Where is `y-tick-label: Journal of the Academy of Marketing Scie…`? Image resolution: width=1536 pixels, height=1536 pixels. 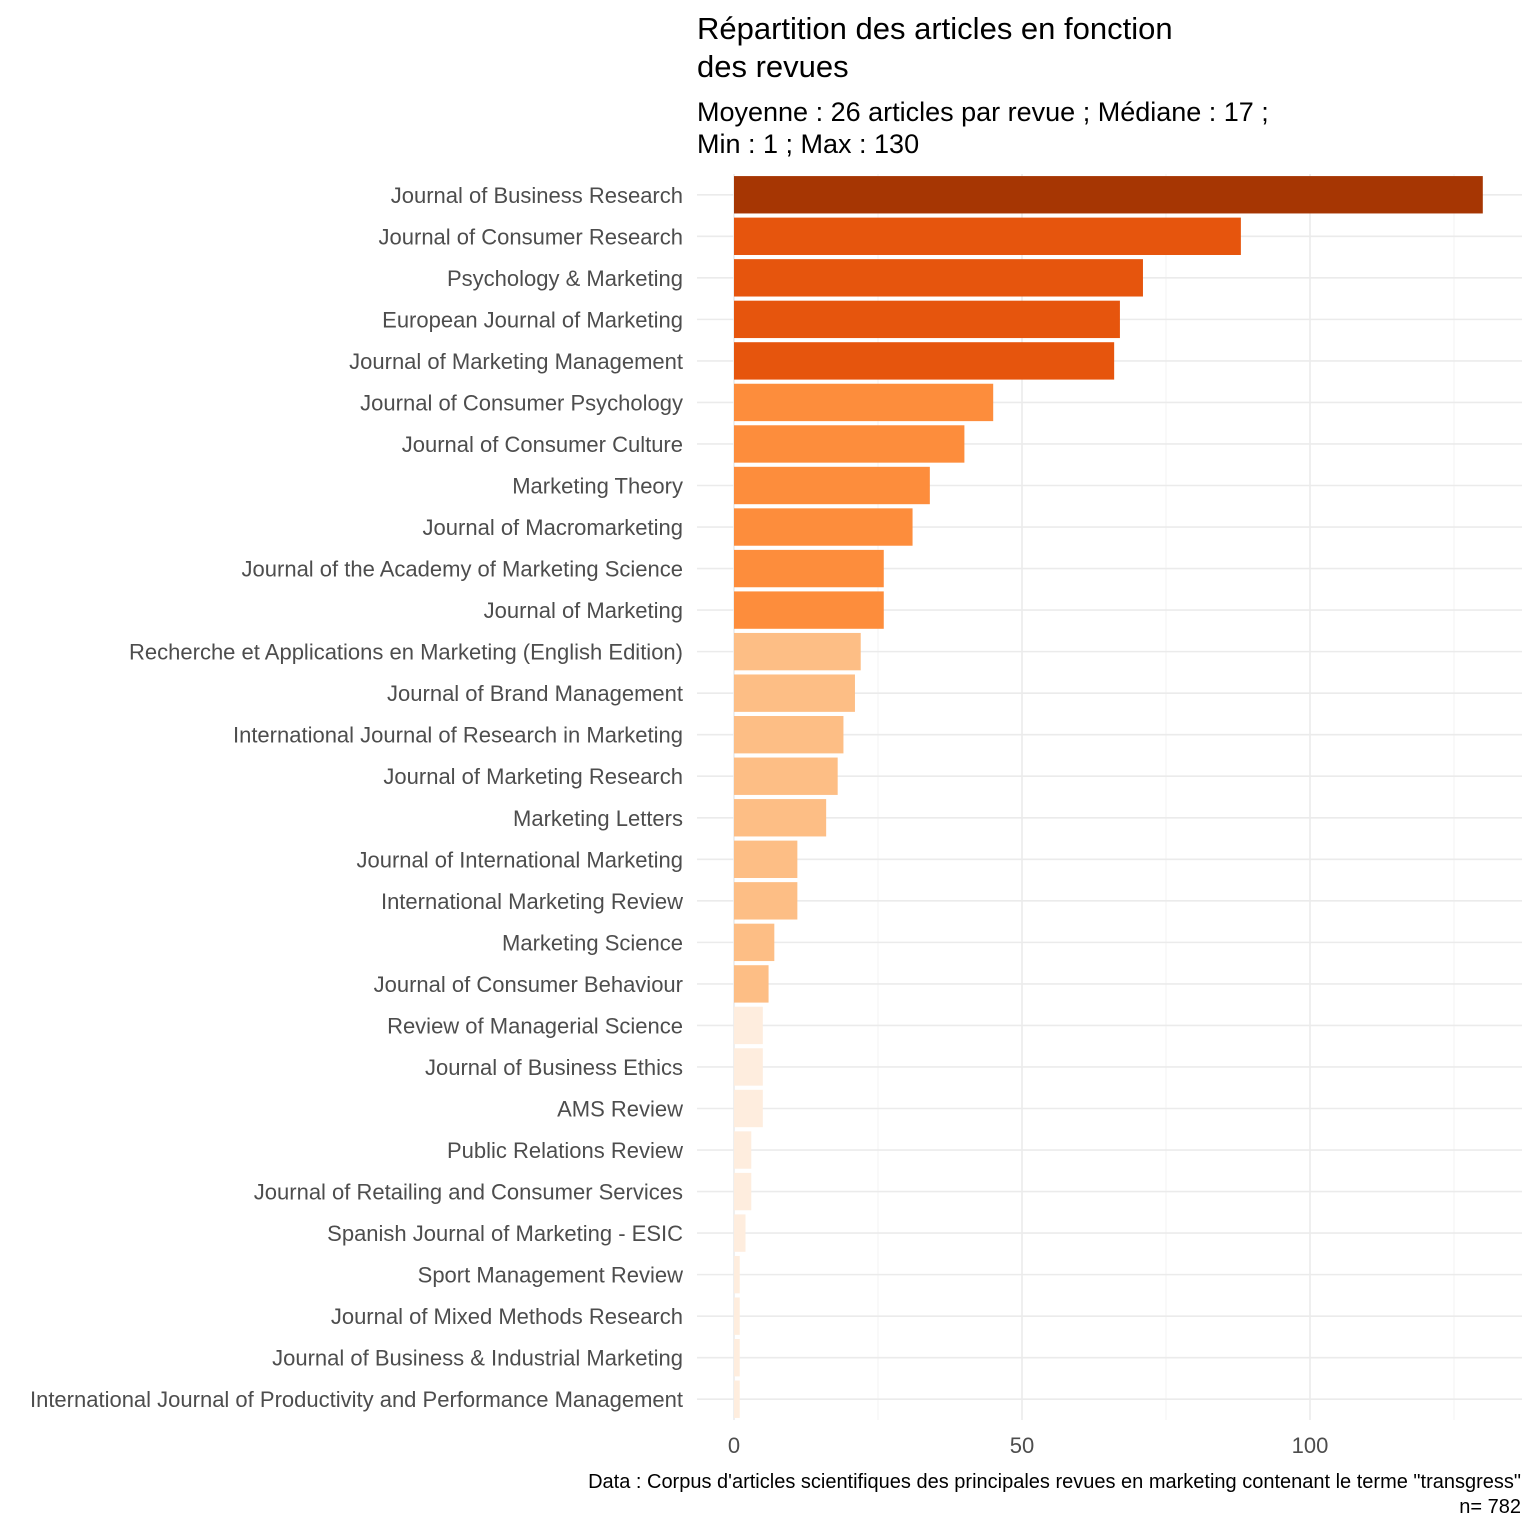 y-tick-label: Journal of the Academy of Marketing Scie… is located at coordinates (462, 569).